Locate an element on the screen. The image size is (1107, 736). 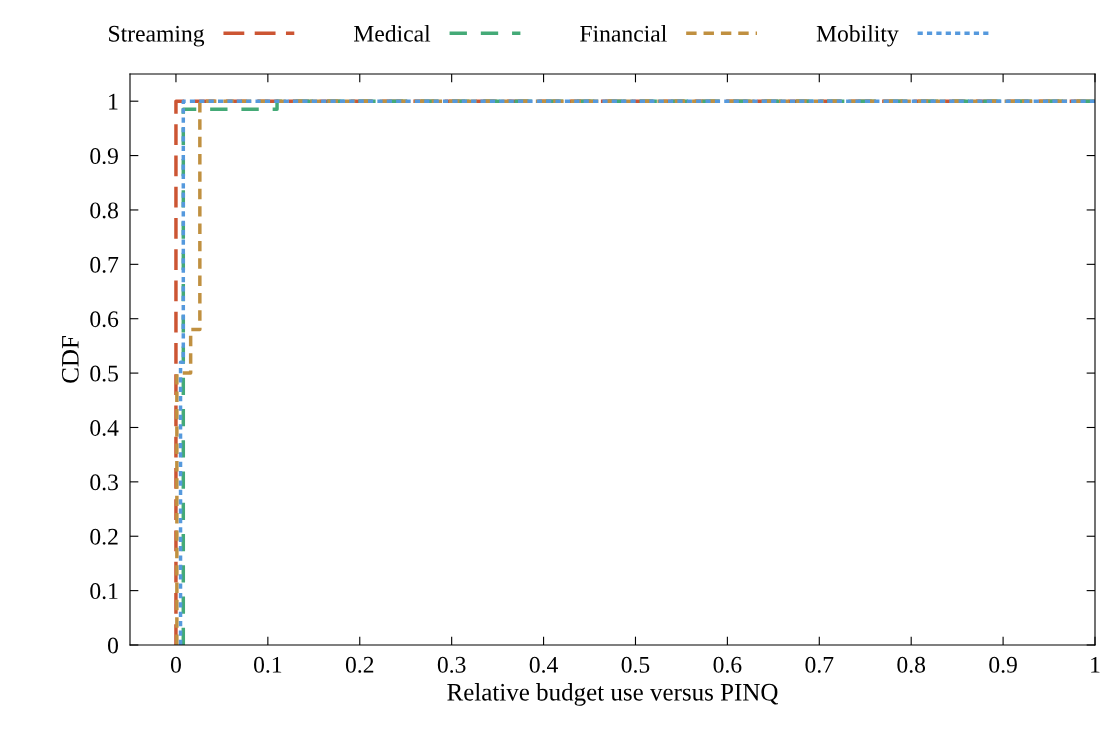
legend-label: Financial is located at coordinates (623, 33).